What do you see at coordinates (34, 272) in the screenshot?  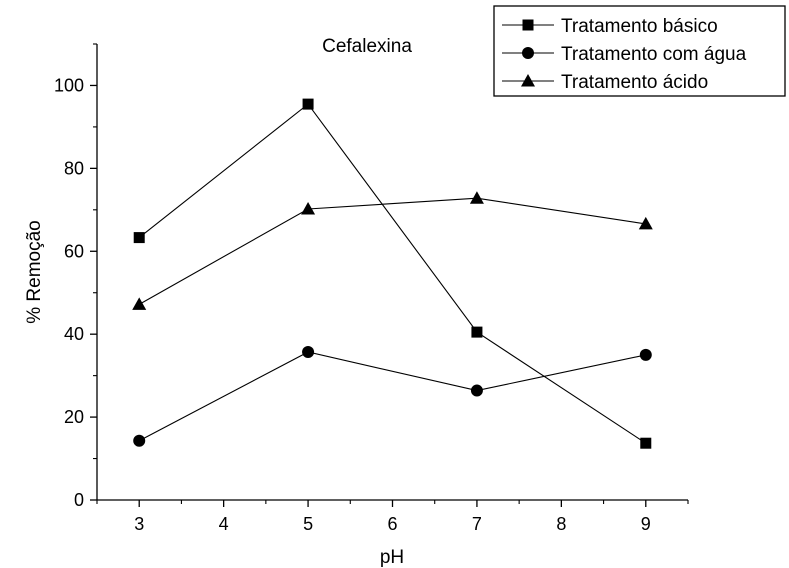 I see `y-axis-title: % Remoção` at bounding box center [34, 272].